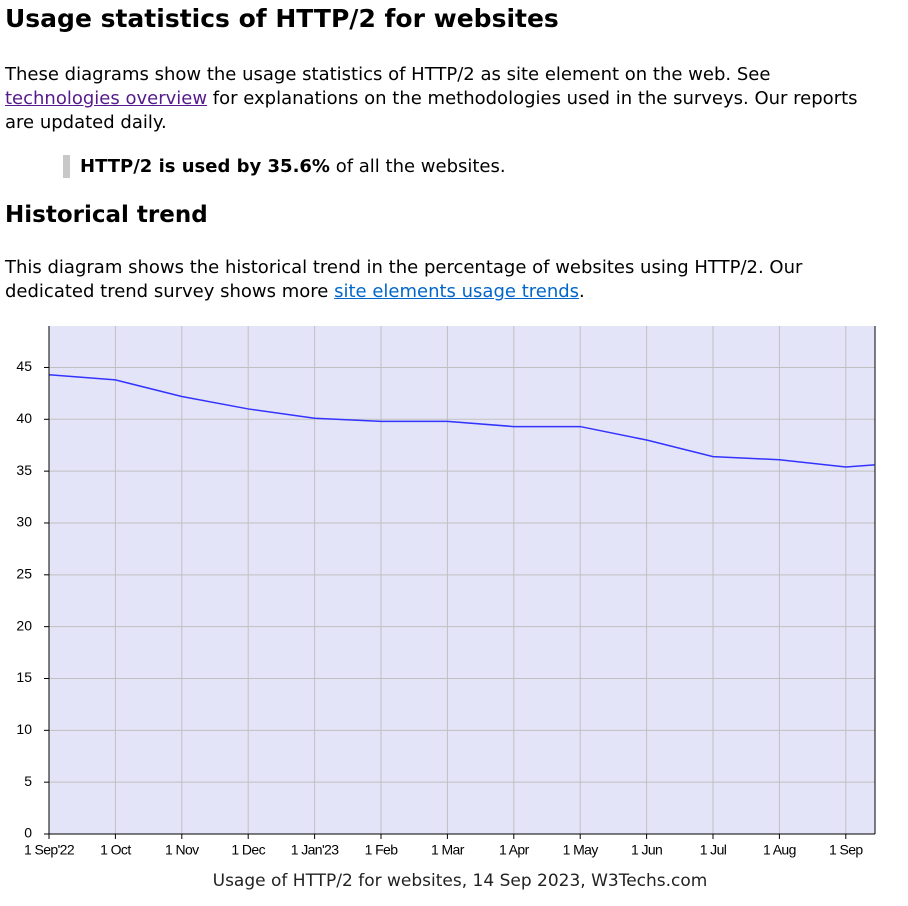  What do you see at coordinates (49, 850) in the screenshot?
I see `x-tick-label: 1 Sep'22` at bounding box center [49, 850].